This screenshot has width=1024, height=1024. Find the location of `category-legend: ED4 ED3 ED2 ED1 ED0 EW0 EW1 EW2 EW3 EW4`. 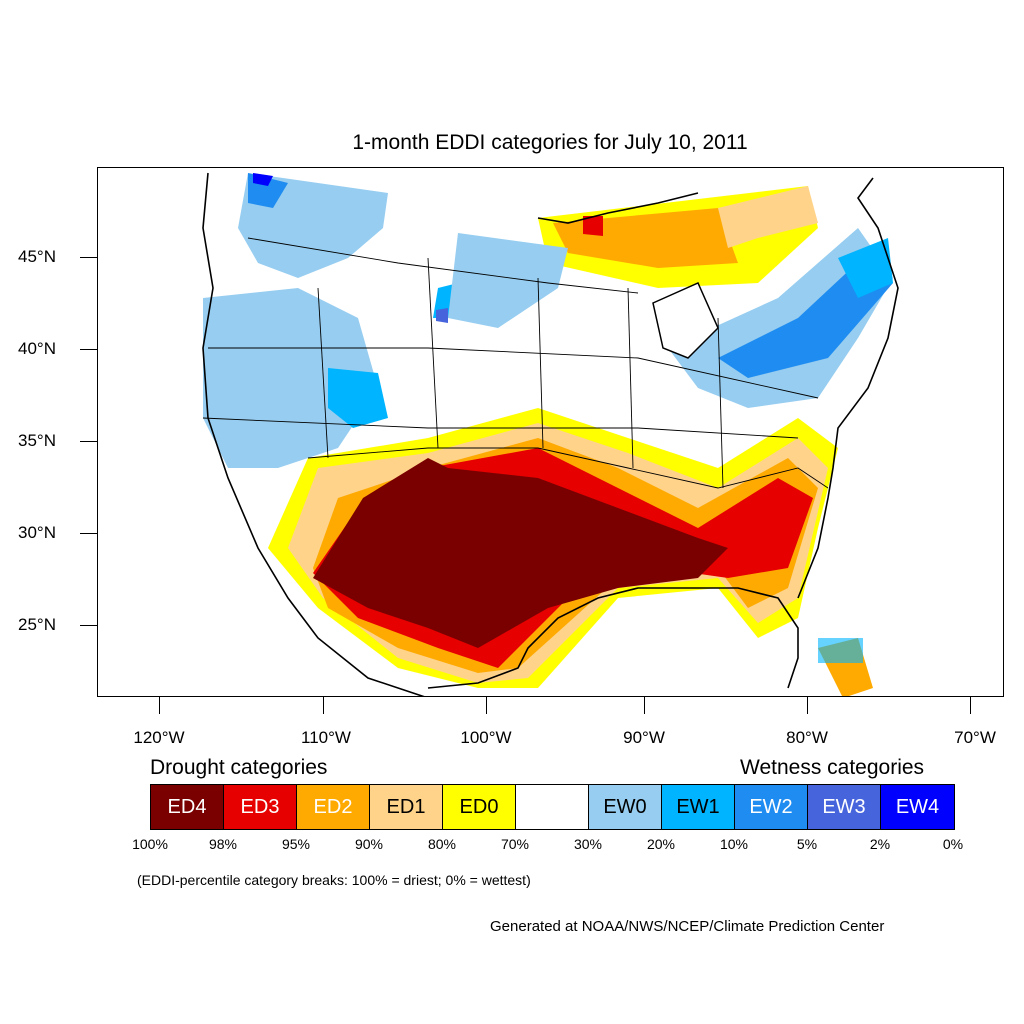

category-legend: ED4 ED3 ED2 ED1 ED0 EW0 EW1 EW2 EW3 EW4 is located at coordinates (552, 807).